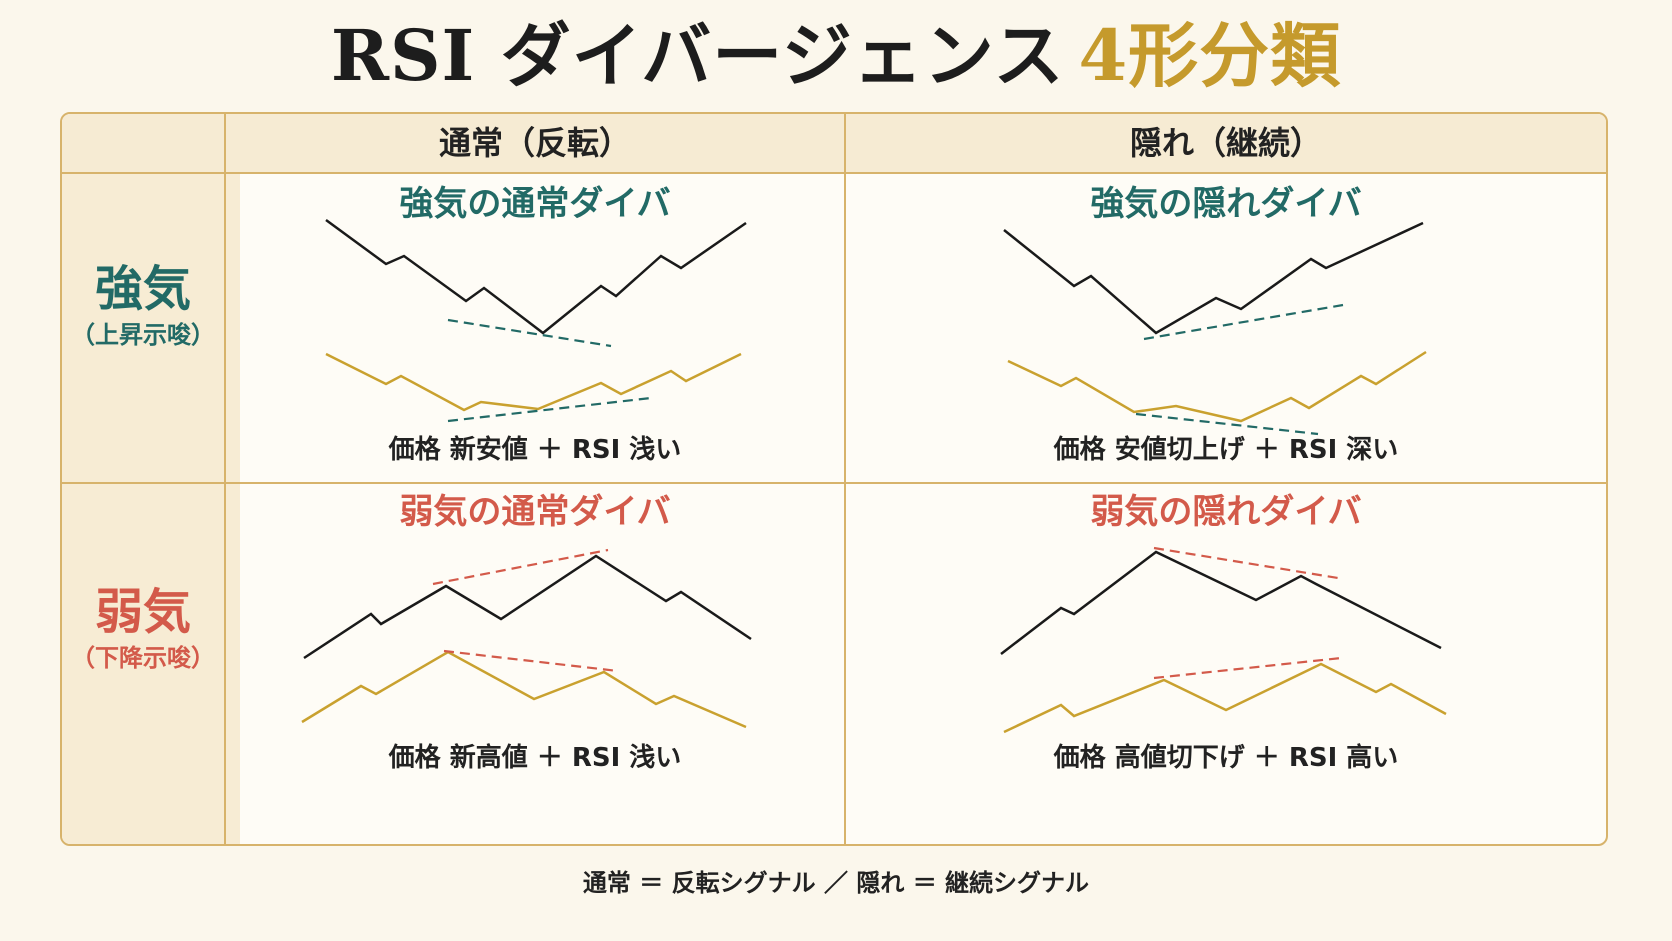  Describe the element at coordinates (535, 204) in the screenshot. I see `cell-title: 強気の通常ダイバ` at that location.